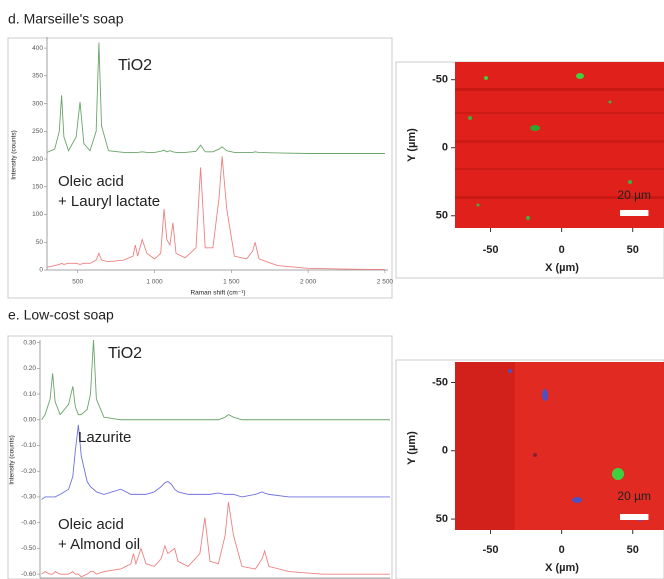 This screenshot has height=579, width=664. Describe the element at coordinates (37, 159) in the screenshot. I see `y-tick-label: 200` at that location.